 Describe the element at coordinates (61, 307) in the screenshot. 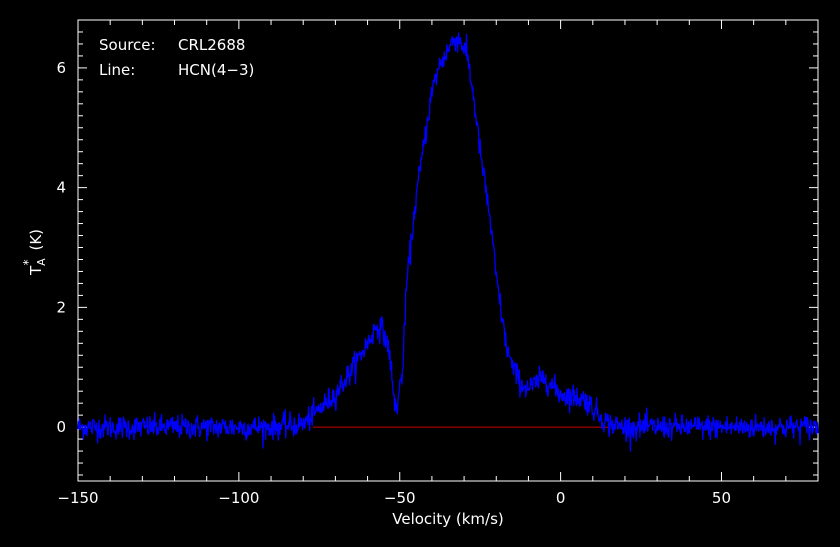

I see `y-tick-label: 2` at that location.